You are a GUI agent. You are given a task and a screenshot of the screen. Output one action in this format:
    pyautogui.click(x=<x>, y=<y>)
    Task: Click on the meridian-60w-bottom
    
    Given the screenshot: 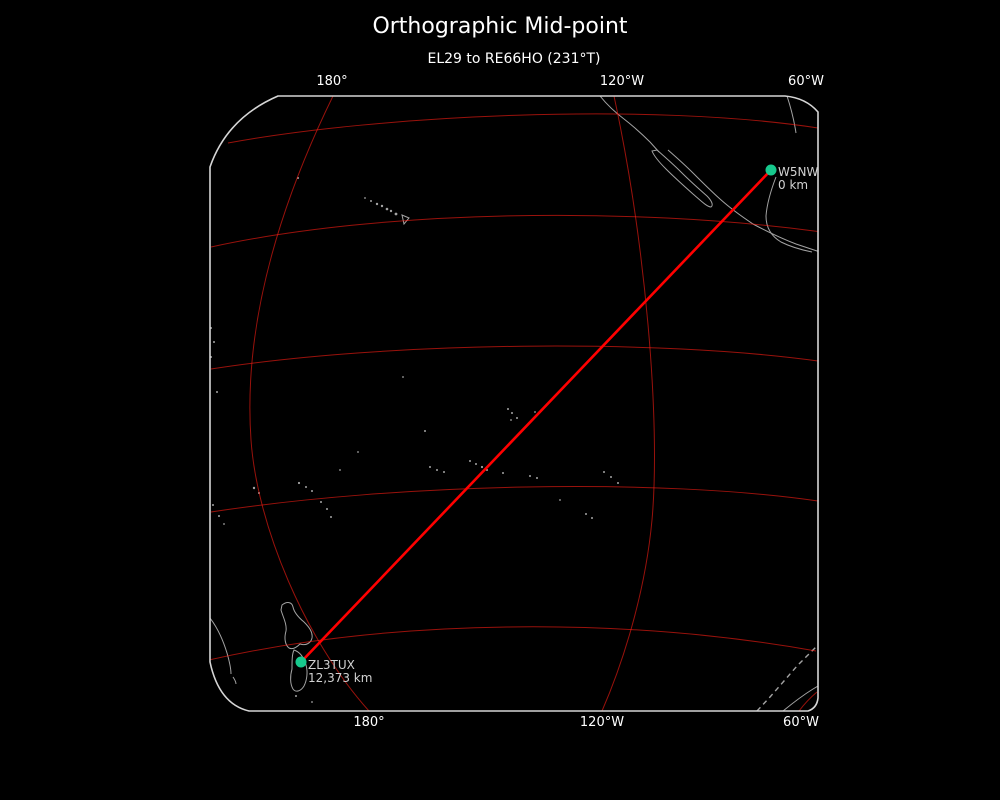 What is the action you would take?
    pyautogui.click(x=808, y=701)
    